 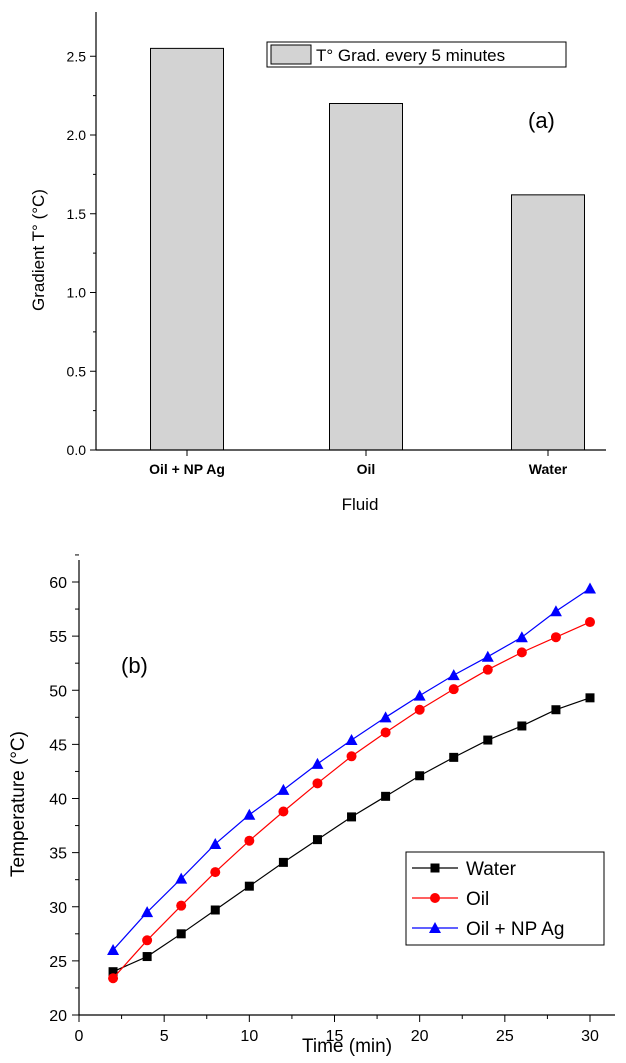 What do you see at coordinates (77, 214) in the screenshot?
I see `y-tick-label: 1.5` at bounding box center [77, 214].